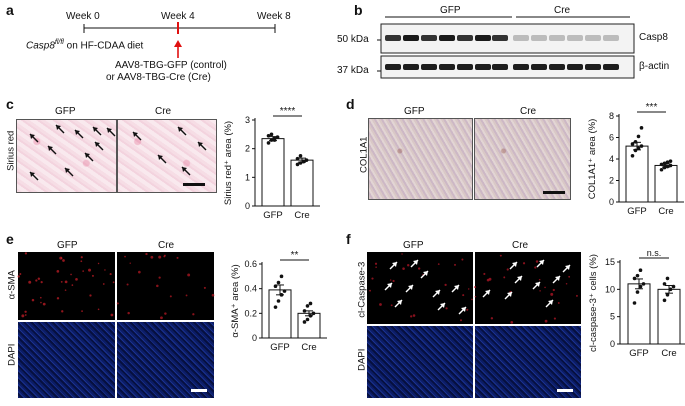  I want to click on y-tick-label: 10, so click(610, 289).